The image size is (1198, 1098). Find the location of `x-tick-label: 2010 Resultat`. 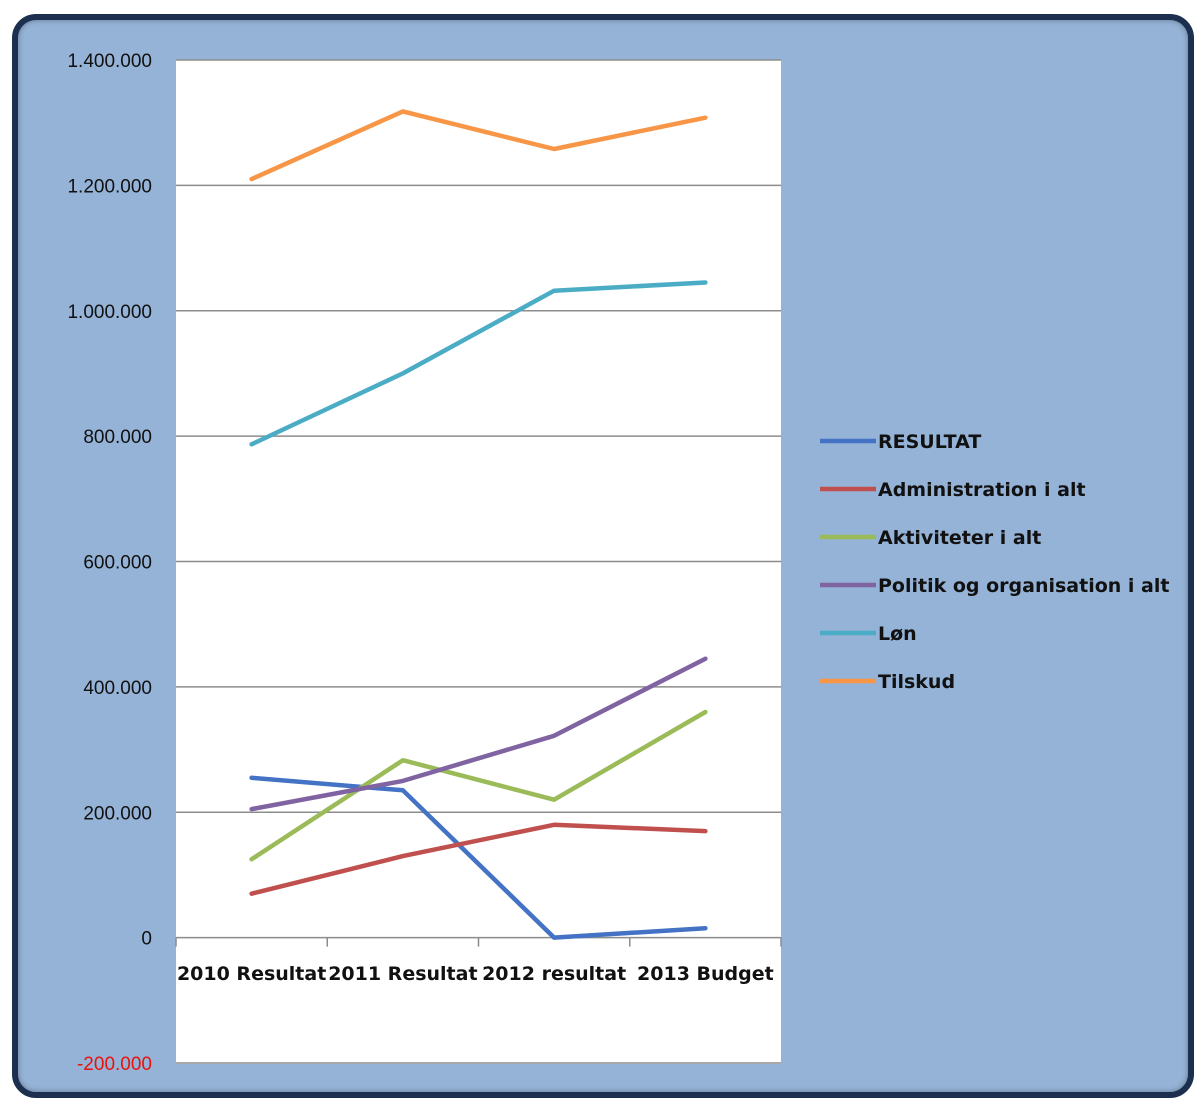

x-tick-label: 2010 Resultat is located at coordinates (251, 974).